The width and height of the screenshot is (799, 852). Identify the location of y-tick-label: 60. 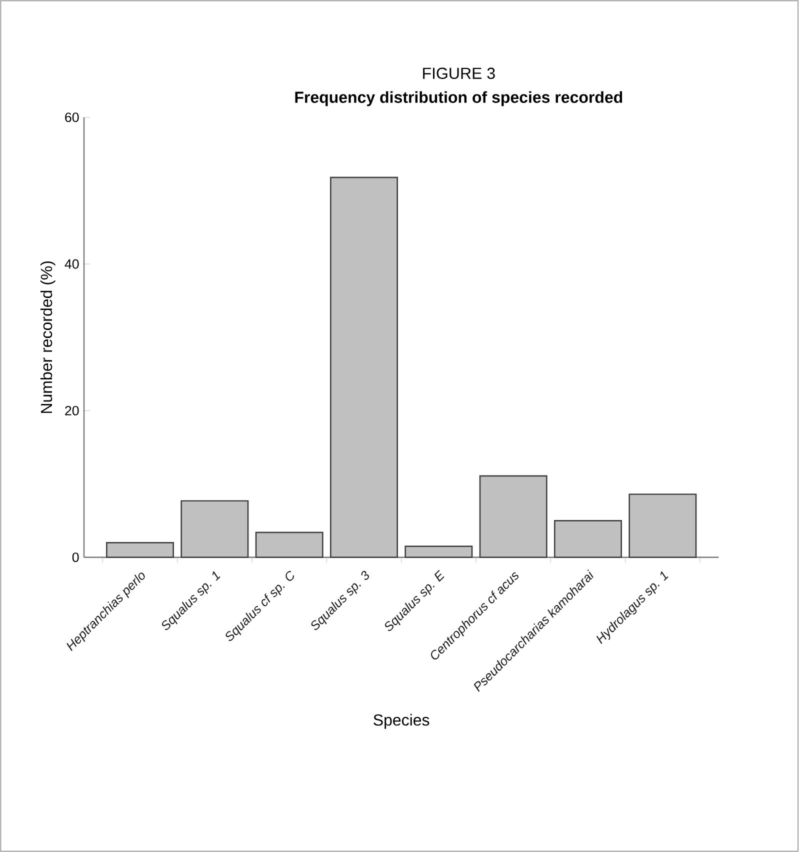
(72, 117).